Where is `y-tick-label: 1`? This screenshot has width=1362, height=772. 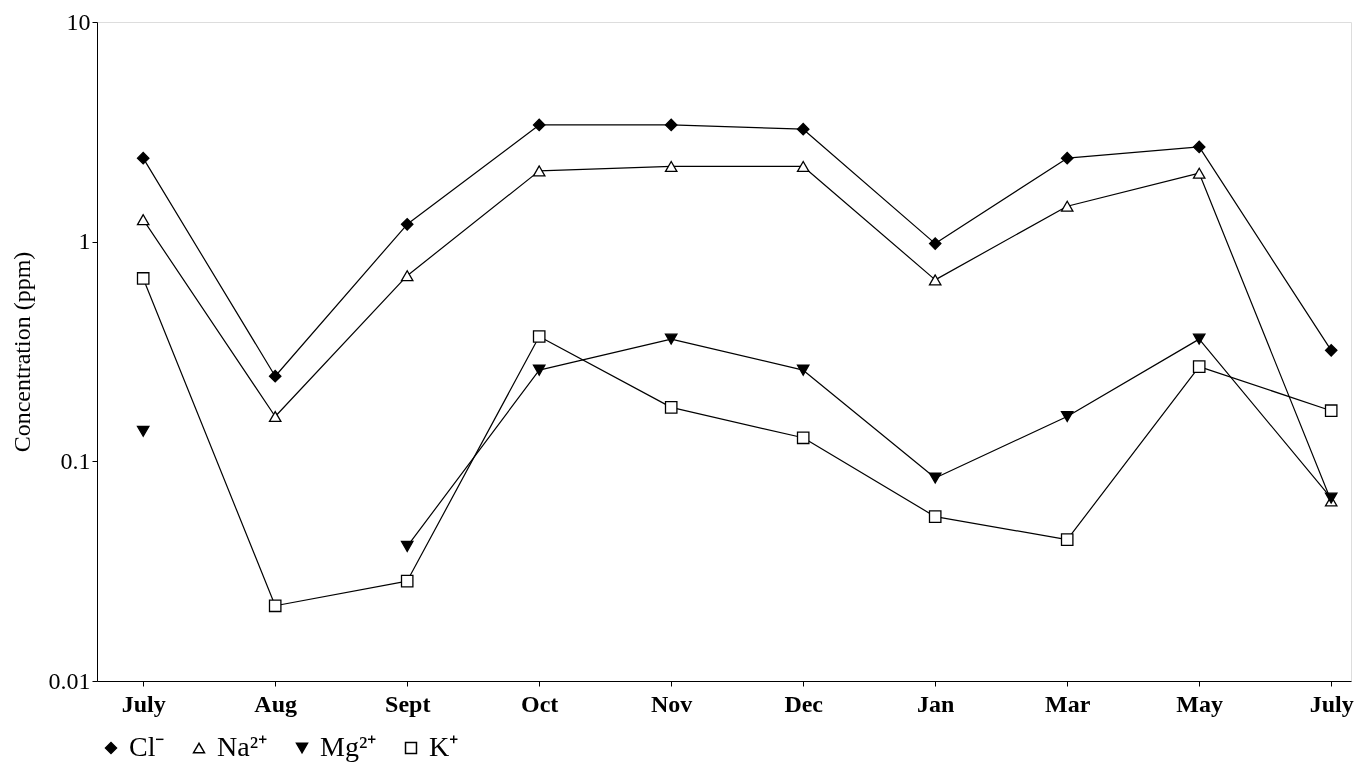
y-tick-label: 1 is located at coordinates (84, 241).